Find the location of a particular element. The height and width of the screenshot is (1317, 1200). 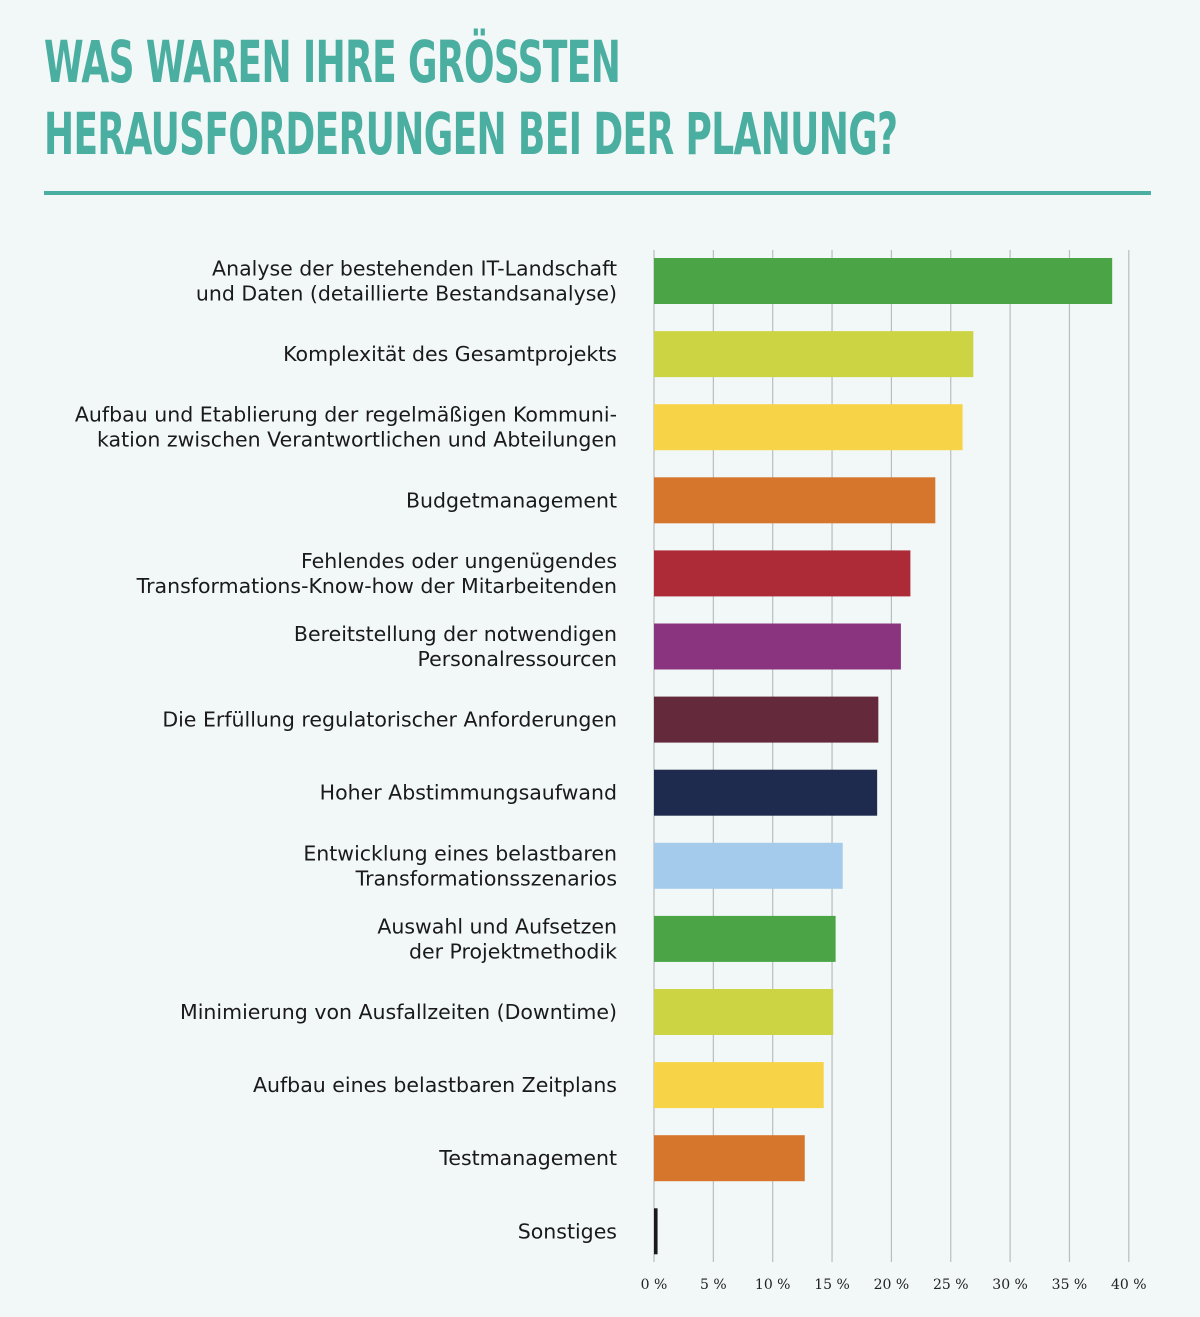

category-label-14-line-1: Sonstiges is located at coordinates (567, 1231).